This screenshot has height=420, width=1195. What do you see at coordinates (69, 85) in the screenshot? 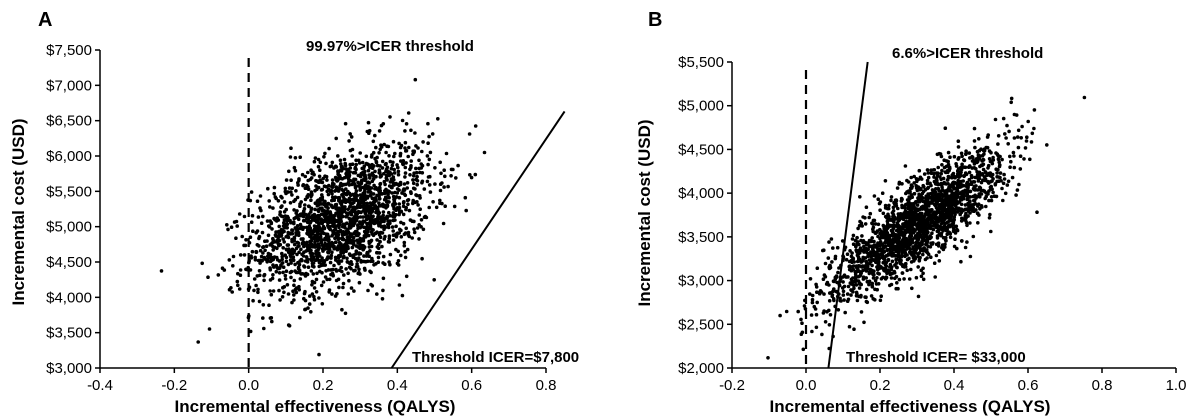
I see `panel-a-y-tick-label: $7,000` at bounding box center [69, 85].